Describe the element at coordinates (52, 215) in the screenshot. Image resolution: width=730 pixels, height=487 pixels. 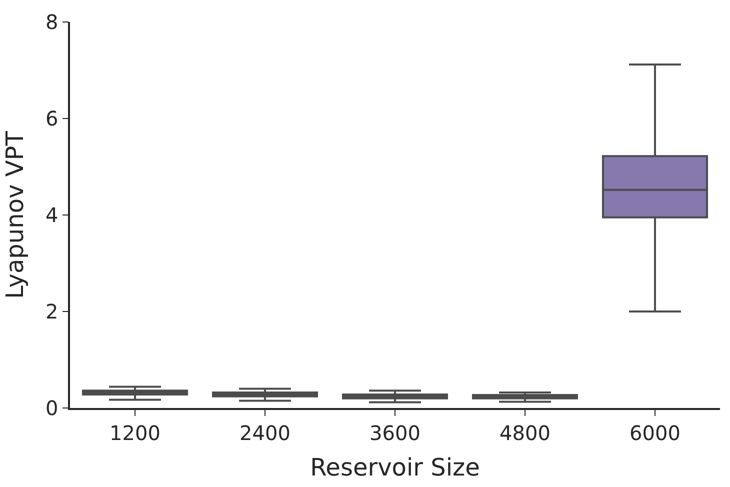
I see `y-tick-label: 4` at that location.